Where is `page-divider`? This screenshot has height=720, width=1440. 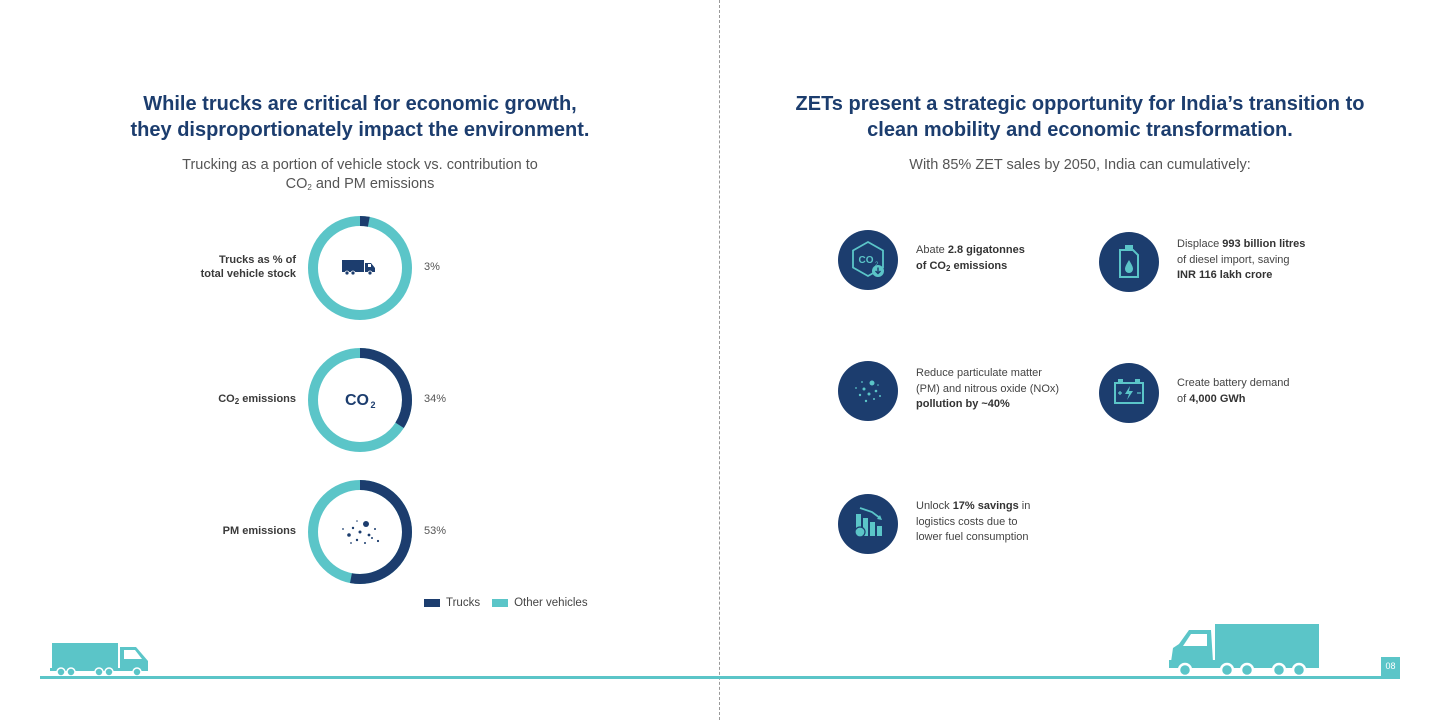
page-divider is located at coordinates (719, 360).